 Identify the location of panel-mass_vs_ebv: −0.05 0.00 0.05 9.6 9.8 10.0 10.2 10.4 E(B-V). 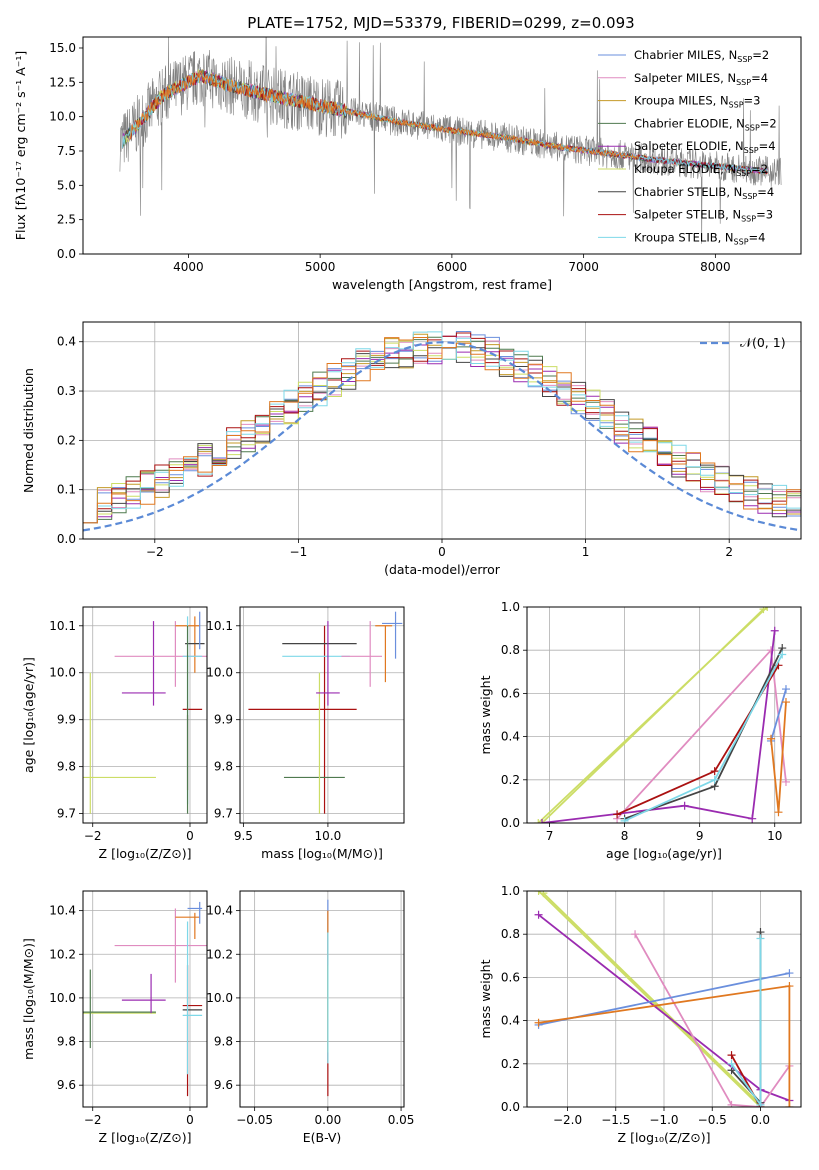
(310, 1017).